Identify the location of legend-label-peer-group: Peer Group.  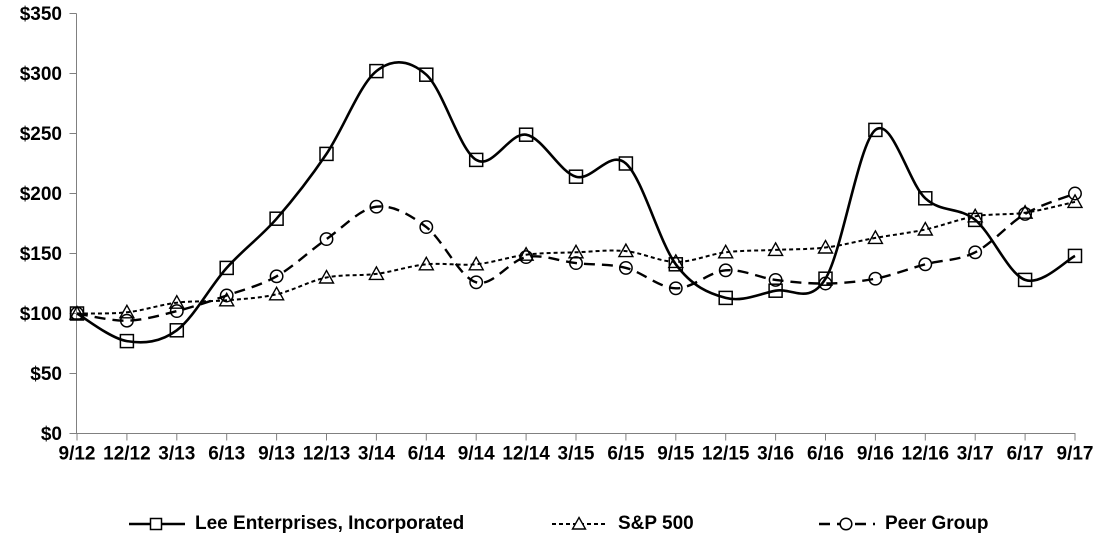
(937, 523).